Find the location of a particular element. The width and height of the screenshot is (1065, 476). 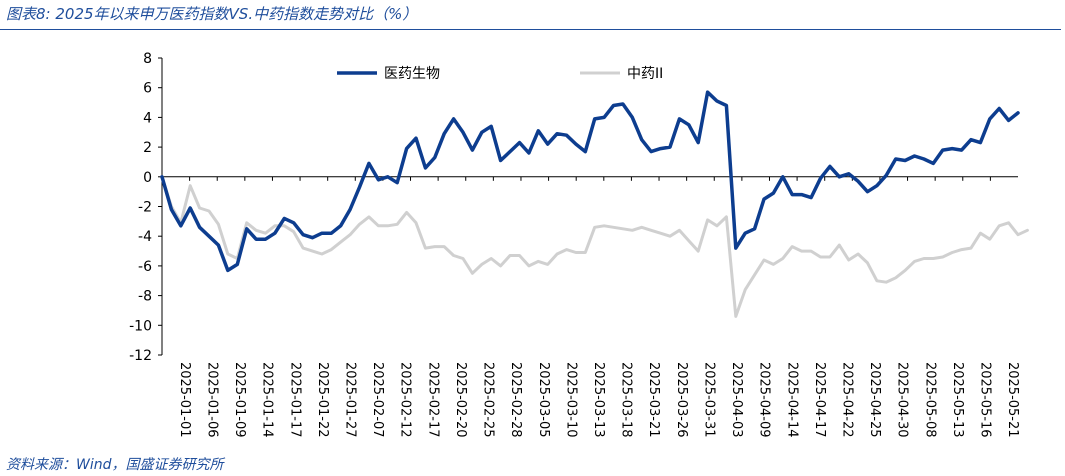

x-tick-label: 2025-03-05 is located at coordinates (543, 400).